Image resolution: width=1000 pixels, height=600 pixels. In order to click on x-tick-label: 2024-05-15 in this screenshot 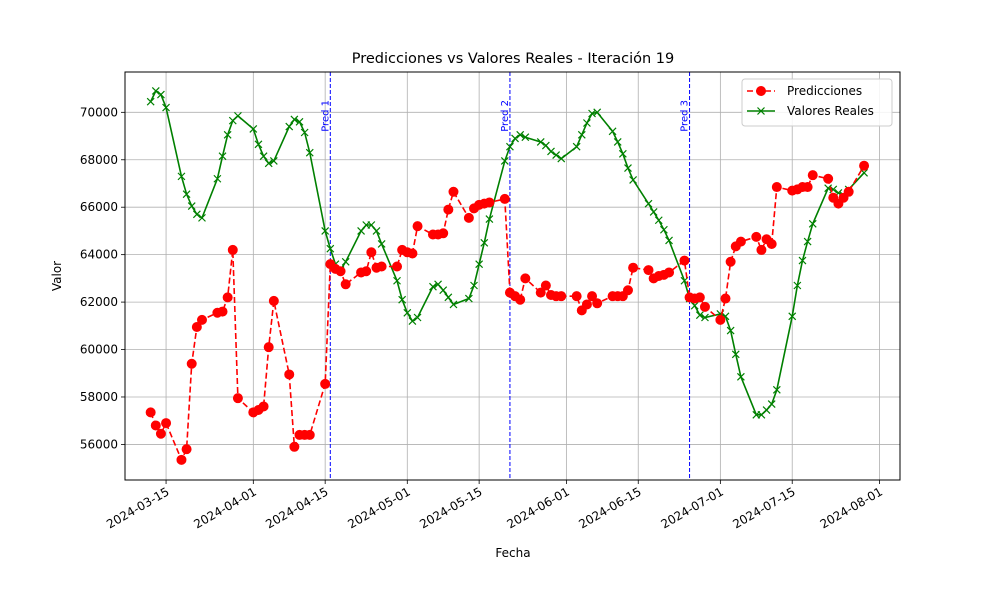, I will do `click(450, 507)`.